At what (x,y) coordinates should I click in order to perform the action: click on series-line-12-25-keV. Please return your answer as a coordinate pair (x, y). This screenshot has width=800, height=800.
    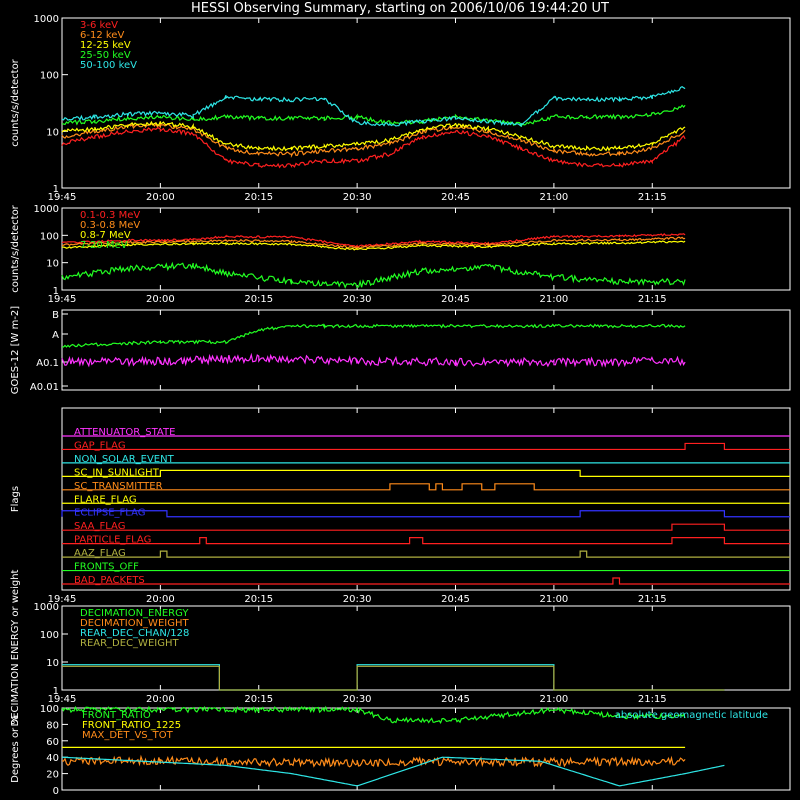
    Looking at the image, I should click on (373, 135).